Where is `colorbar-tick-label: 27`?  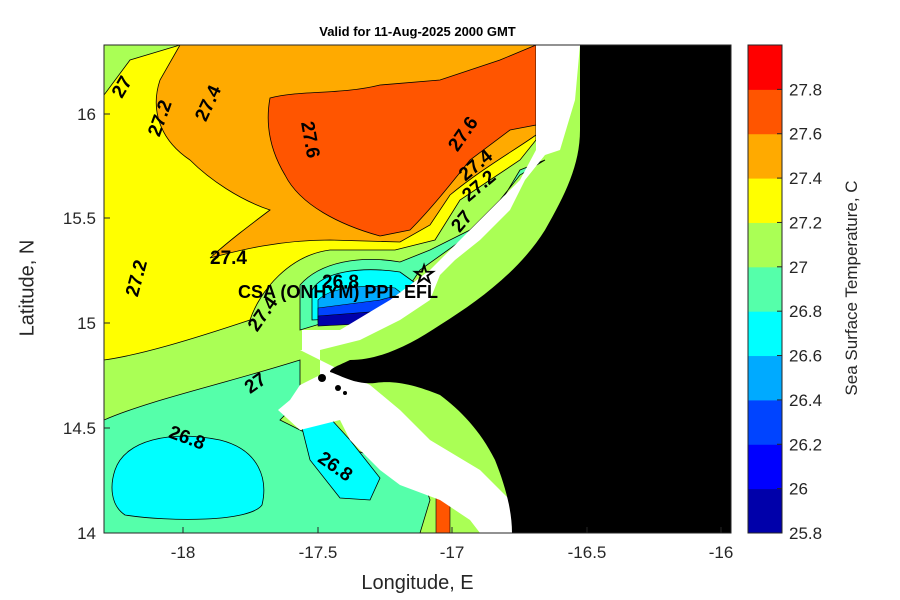 colorbar-tick-label: 27 is located at coordinates (798, 267).